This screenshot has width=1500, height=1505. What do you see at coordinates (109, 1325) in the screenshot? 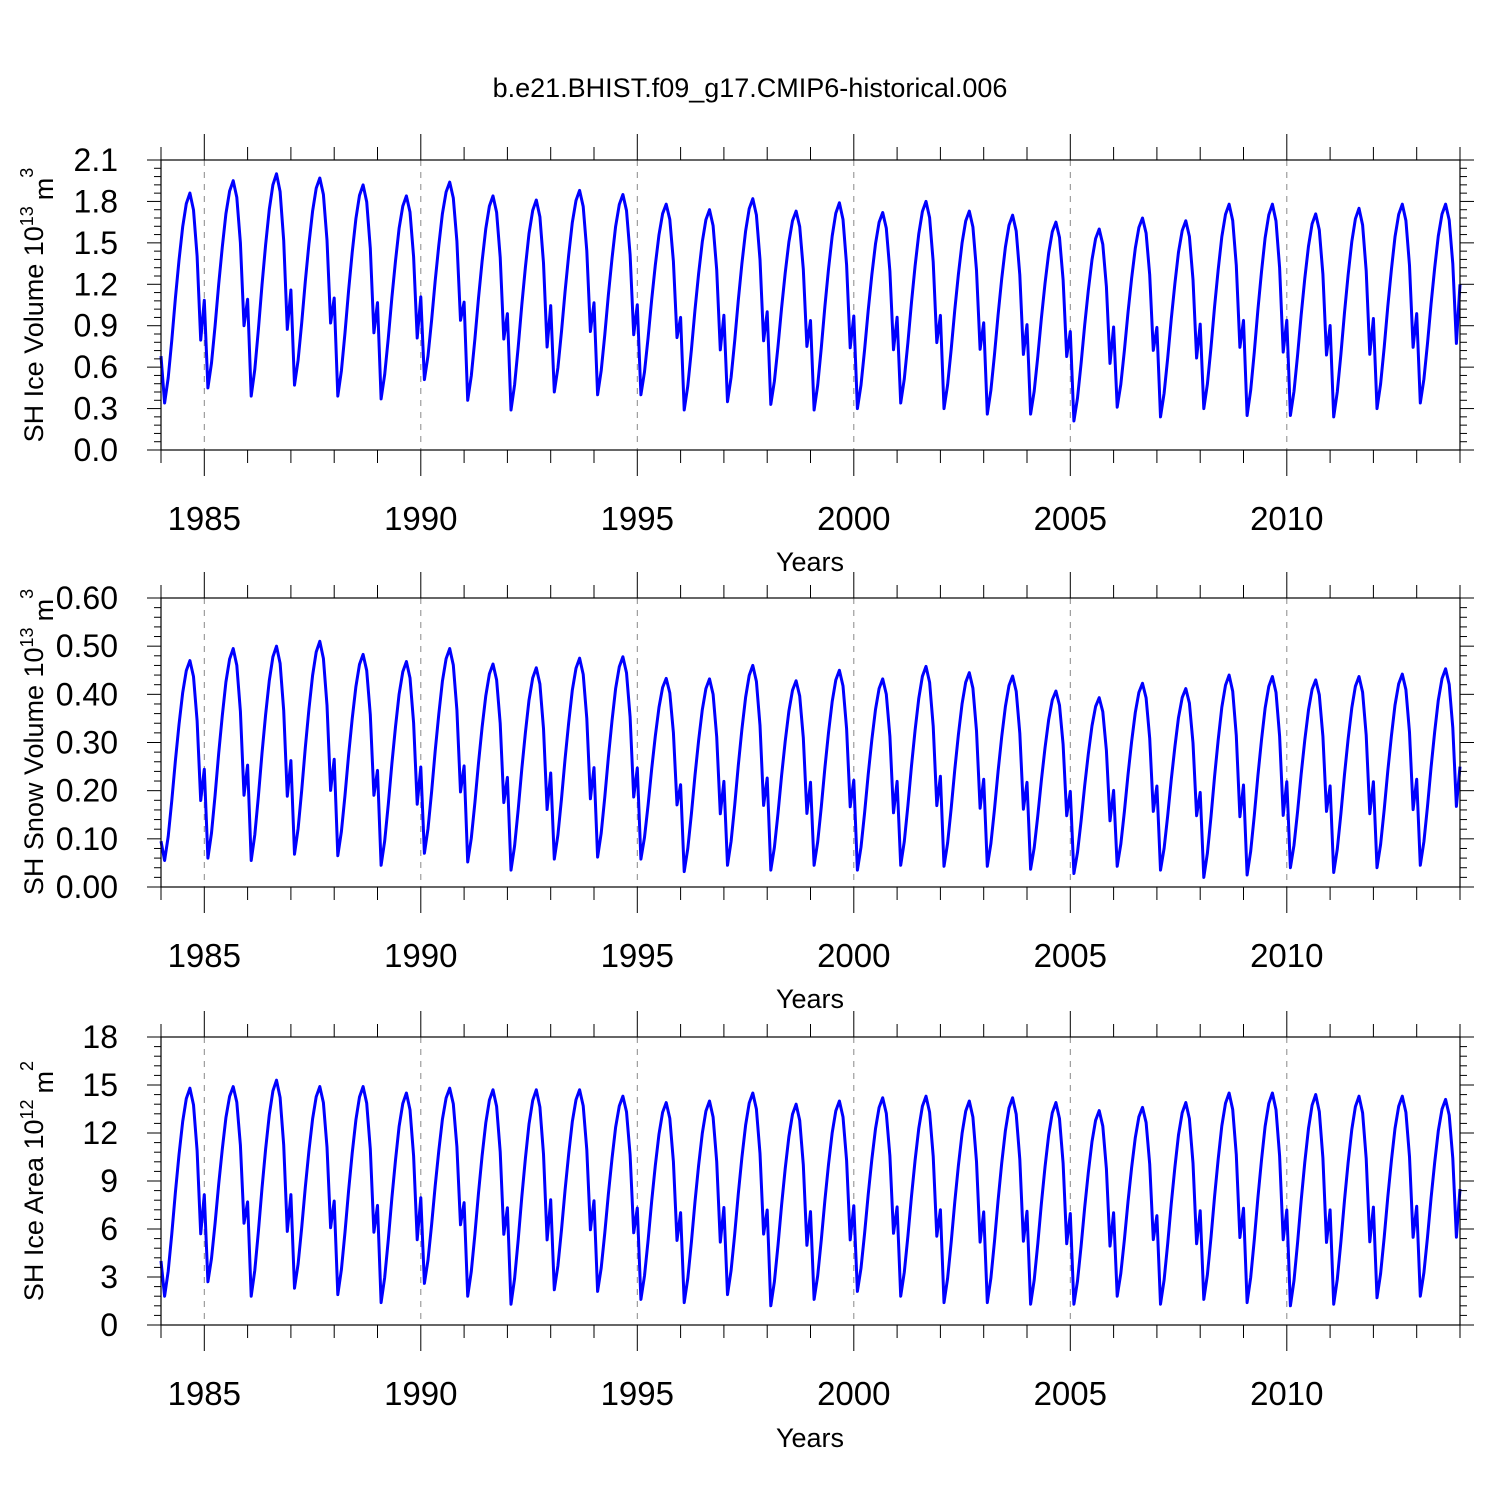
I see `y-tick-label: 0` at bounding box center [109, 1325].